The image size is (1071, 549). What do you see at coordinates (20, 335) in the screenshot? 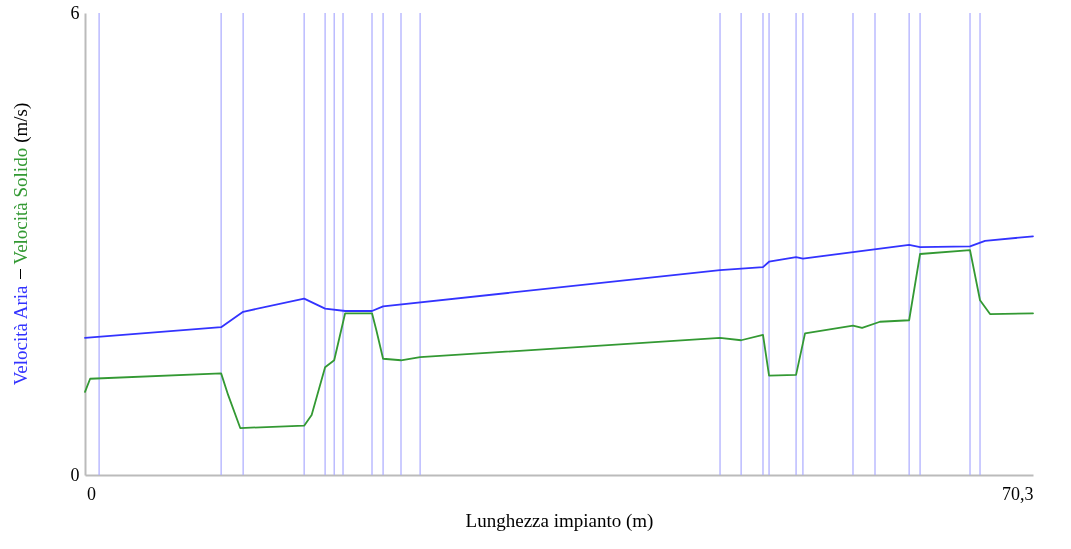
I see `text: Velocità Aria` at bounding box center [20, 335].